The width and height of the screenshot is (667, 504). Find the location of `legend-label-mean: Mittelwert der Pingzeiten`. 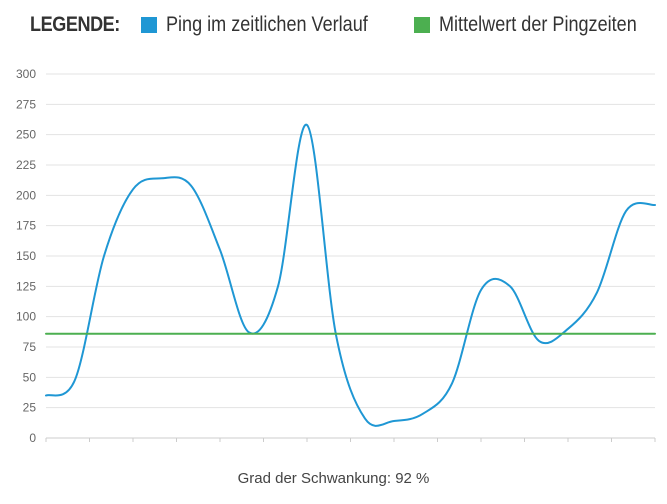

legend-label-mean: Mittelwert der Pingzeiten is located at coordinates (538, 24).